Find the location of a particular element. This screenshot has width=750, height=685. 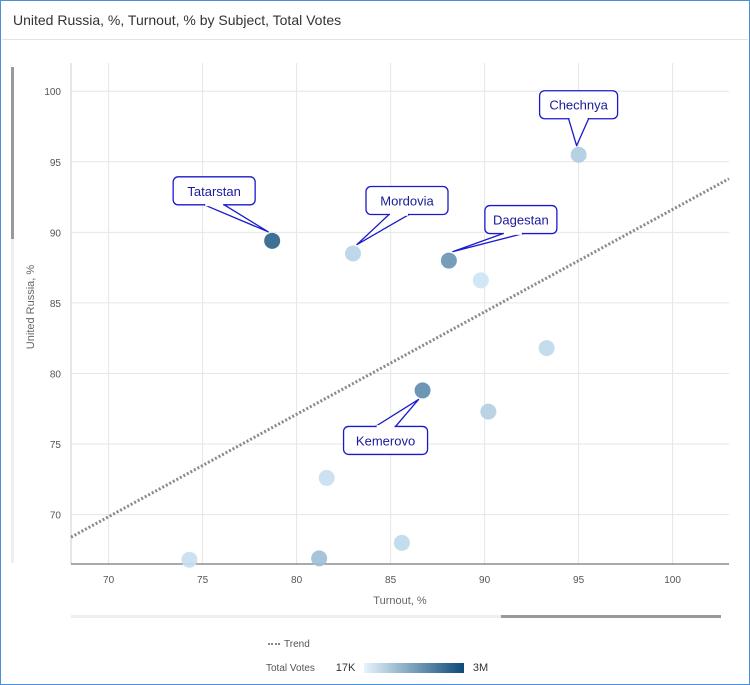

callout-kemerovo: Kemerovo is located at coordinates (385, 427).